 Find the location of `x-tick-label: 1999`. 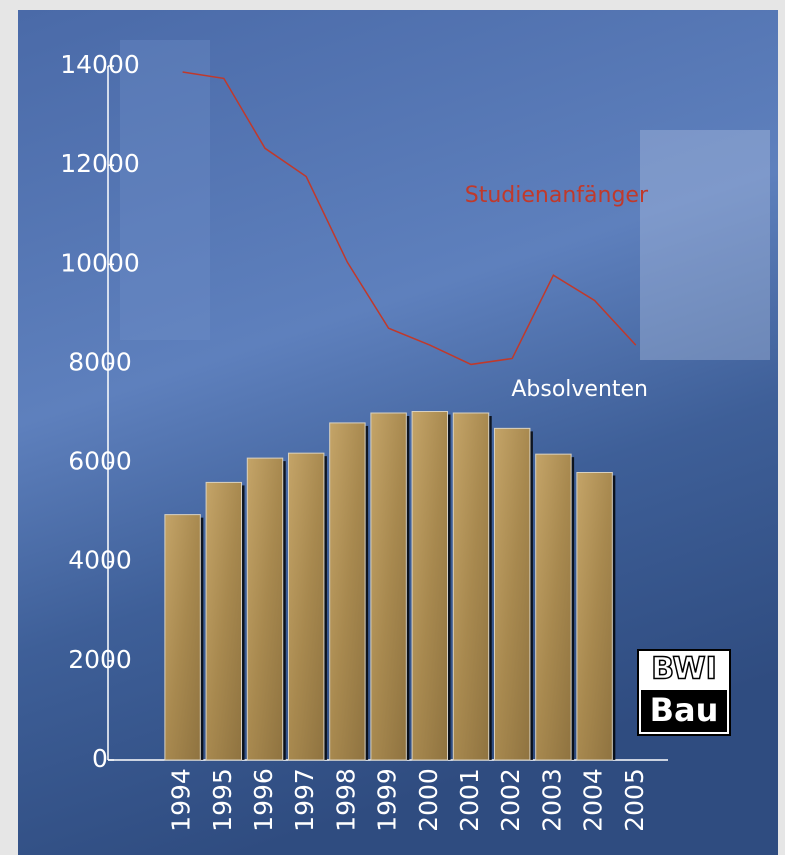

x-tick-label: 1999 is located at coordinates (387, 800).